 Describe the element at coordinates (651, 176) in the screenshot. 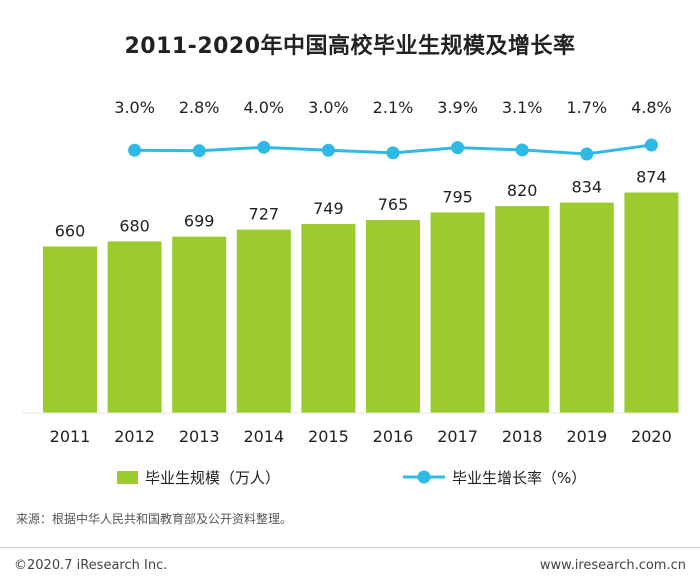

I see `bar-label-2020: 874` at that location.